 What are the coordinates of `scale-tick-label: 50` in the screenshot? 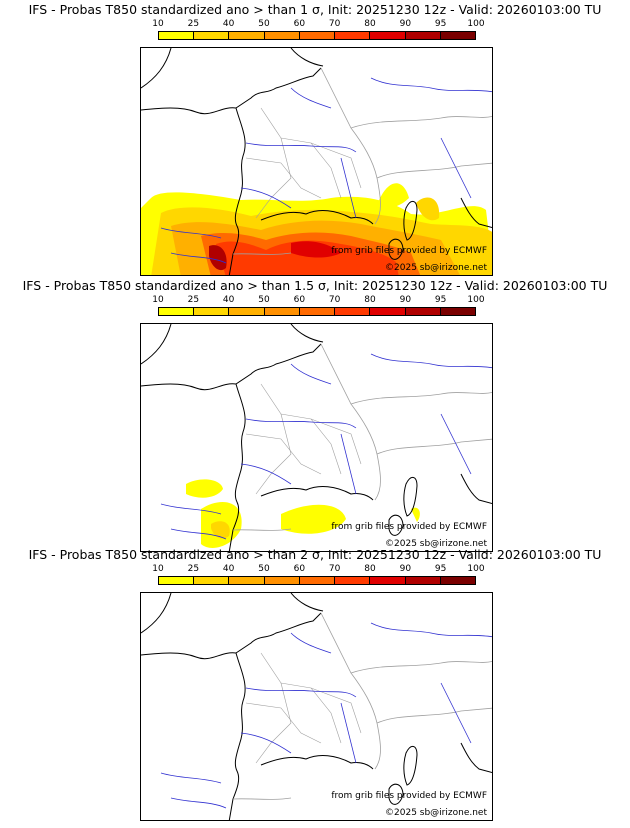 It's located at (264, 300).